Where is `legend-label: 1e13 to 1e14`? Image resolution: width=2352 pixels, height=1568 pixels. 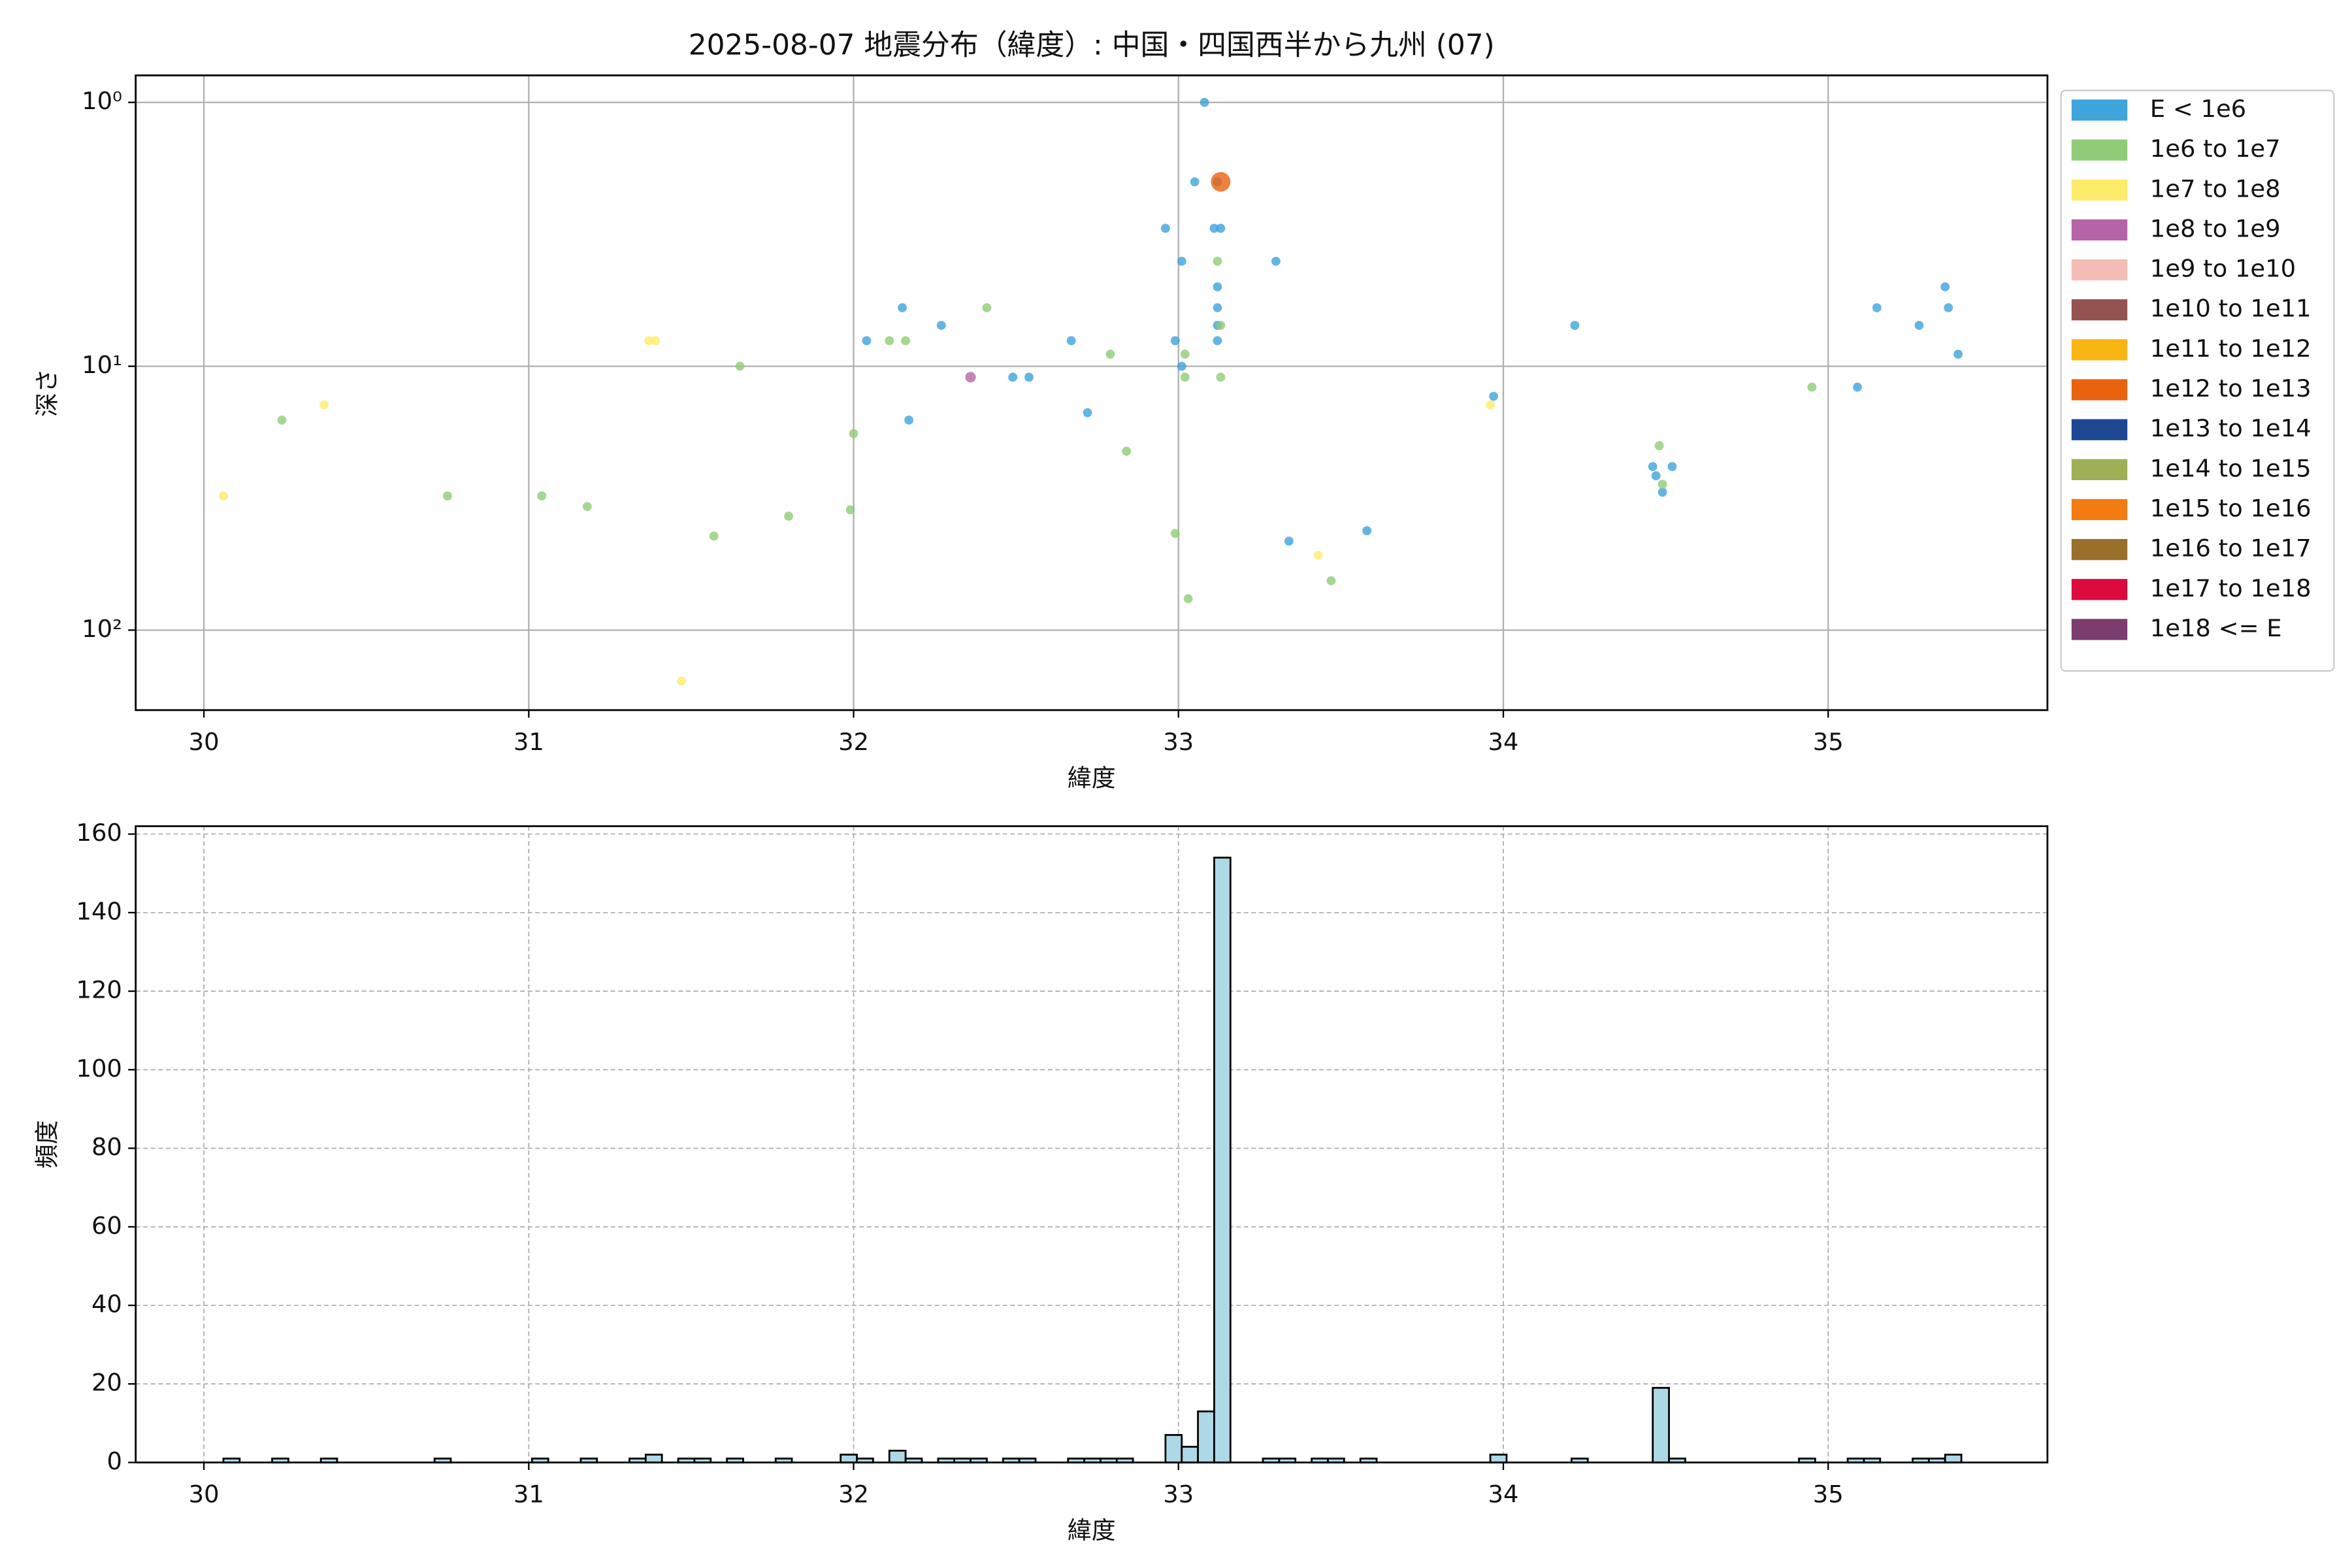 legend-label: 1e13 to 1e14 is located at coordinates (2230, 428).